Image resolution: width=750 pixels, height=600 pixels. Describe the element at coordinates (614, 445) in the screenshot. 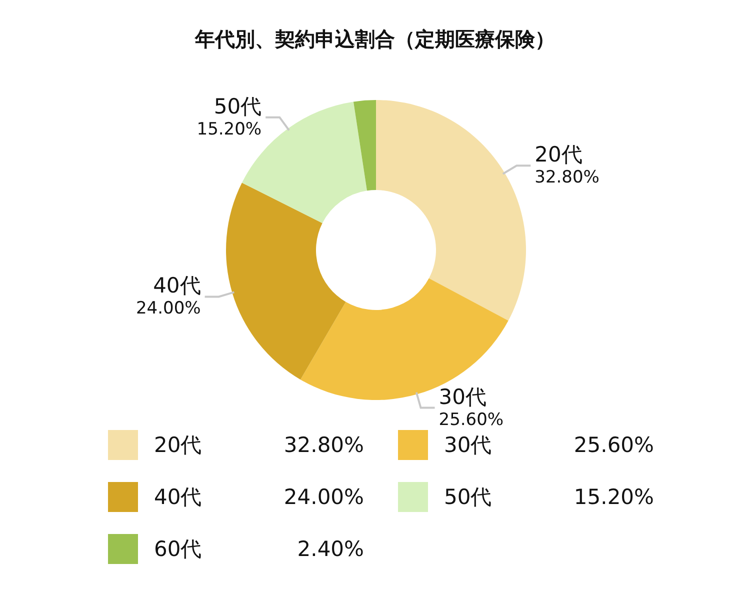

I see `text: 25.60%` at that location.